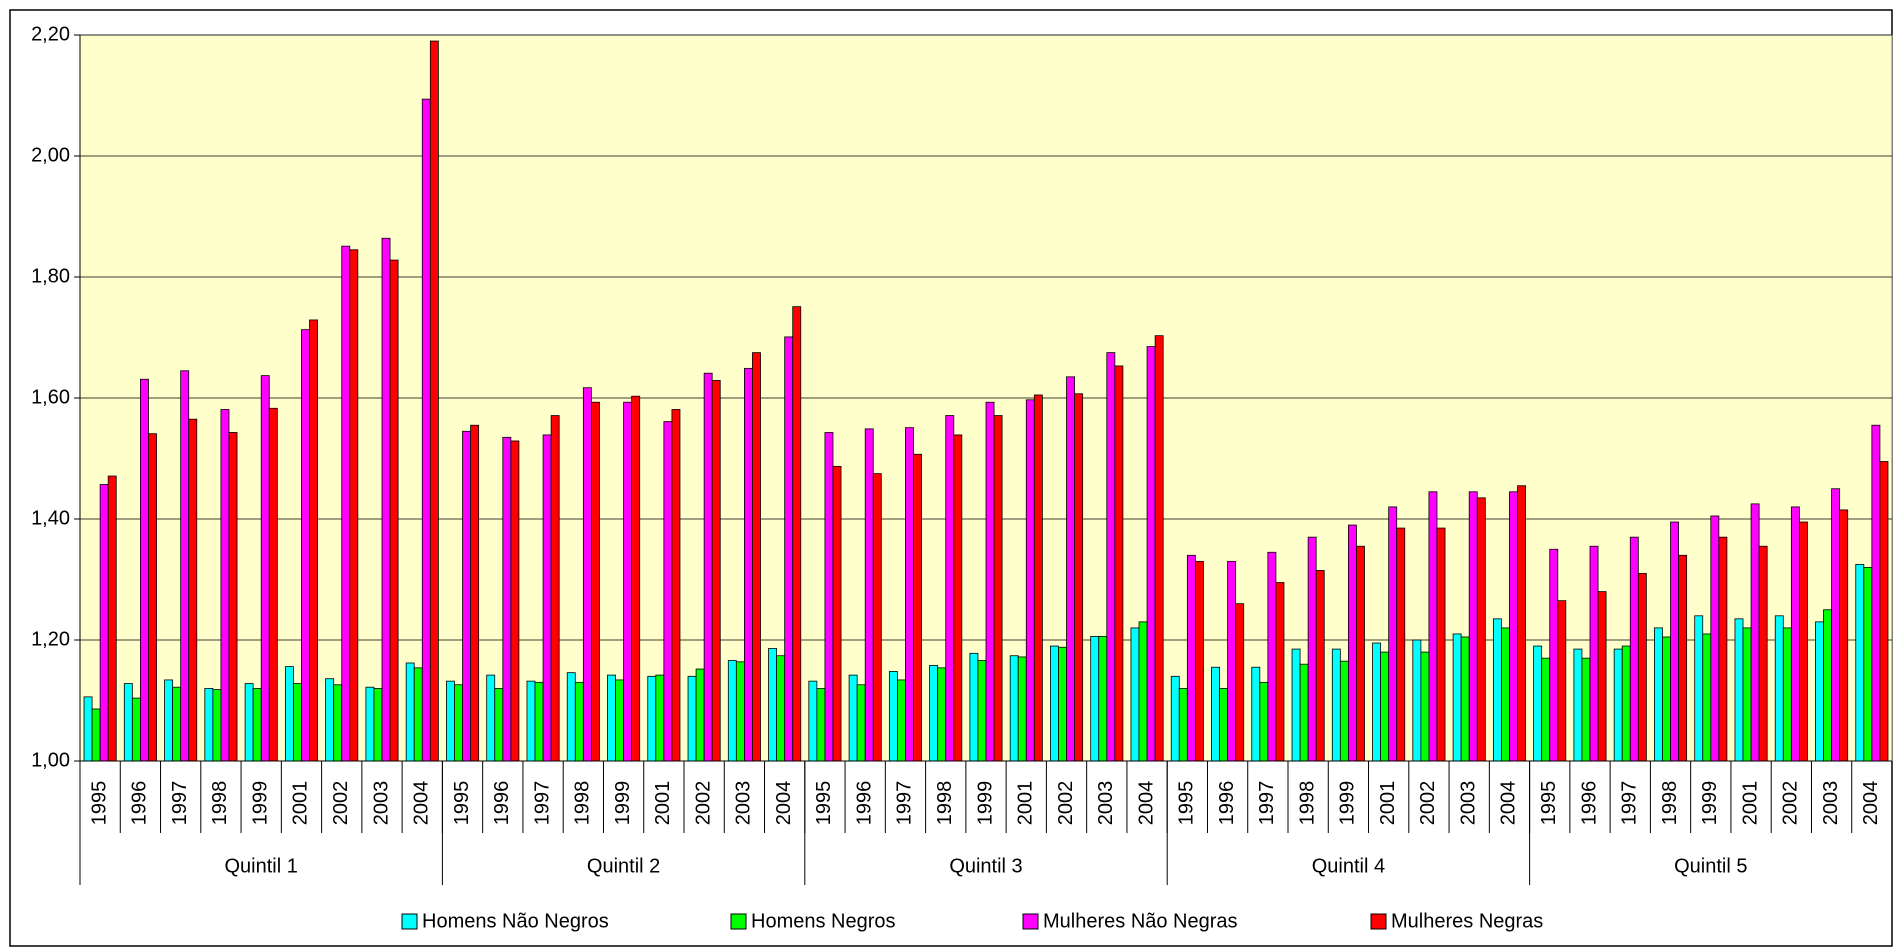 The width and height of the screenshot is (1894, 948). Describe the element at coordinates (50, 155) in the screenshot. I see `y-tick-label: 2,00` at that location.